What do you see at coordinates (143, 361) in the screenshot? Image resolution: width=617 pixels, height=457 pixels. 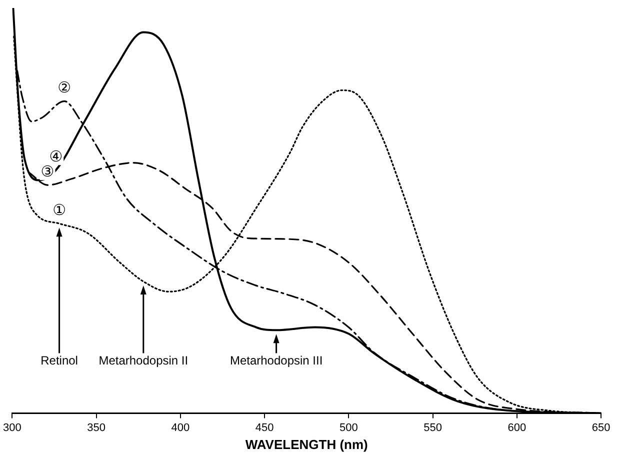 I see `annotation: Metarhodopsin II` at bounding box center [143, 361].